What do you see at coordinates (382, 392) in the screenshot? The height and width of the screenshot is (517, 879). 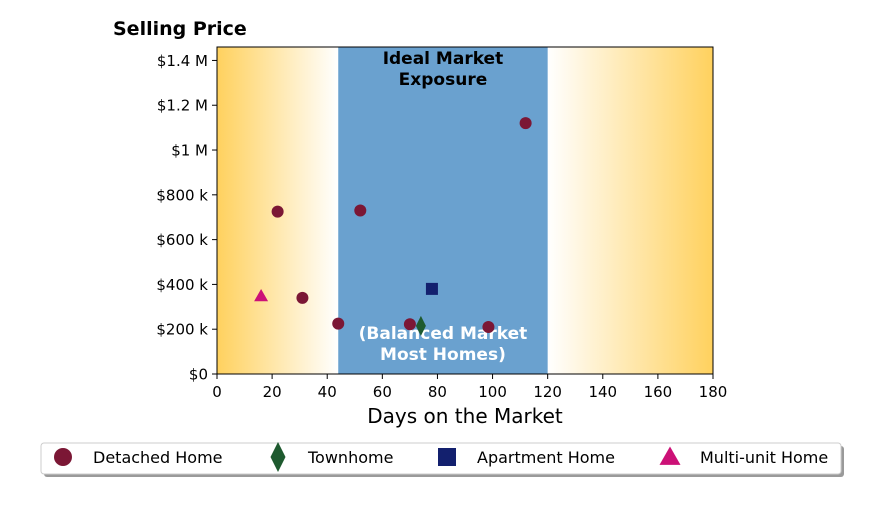 I see `x-tick-label: 60` at bounding box center [382, 392].